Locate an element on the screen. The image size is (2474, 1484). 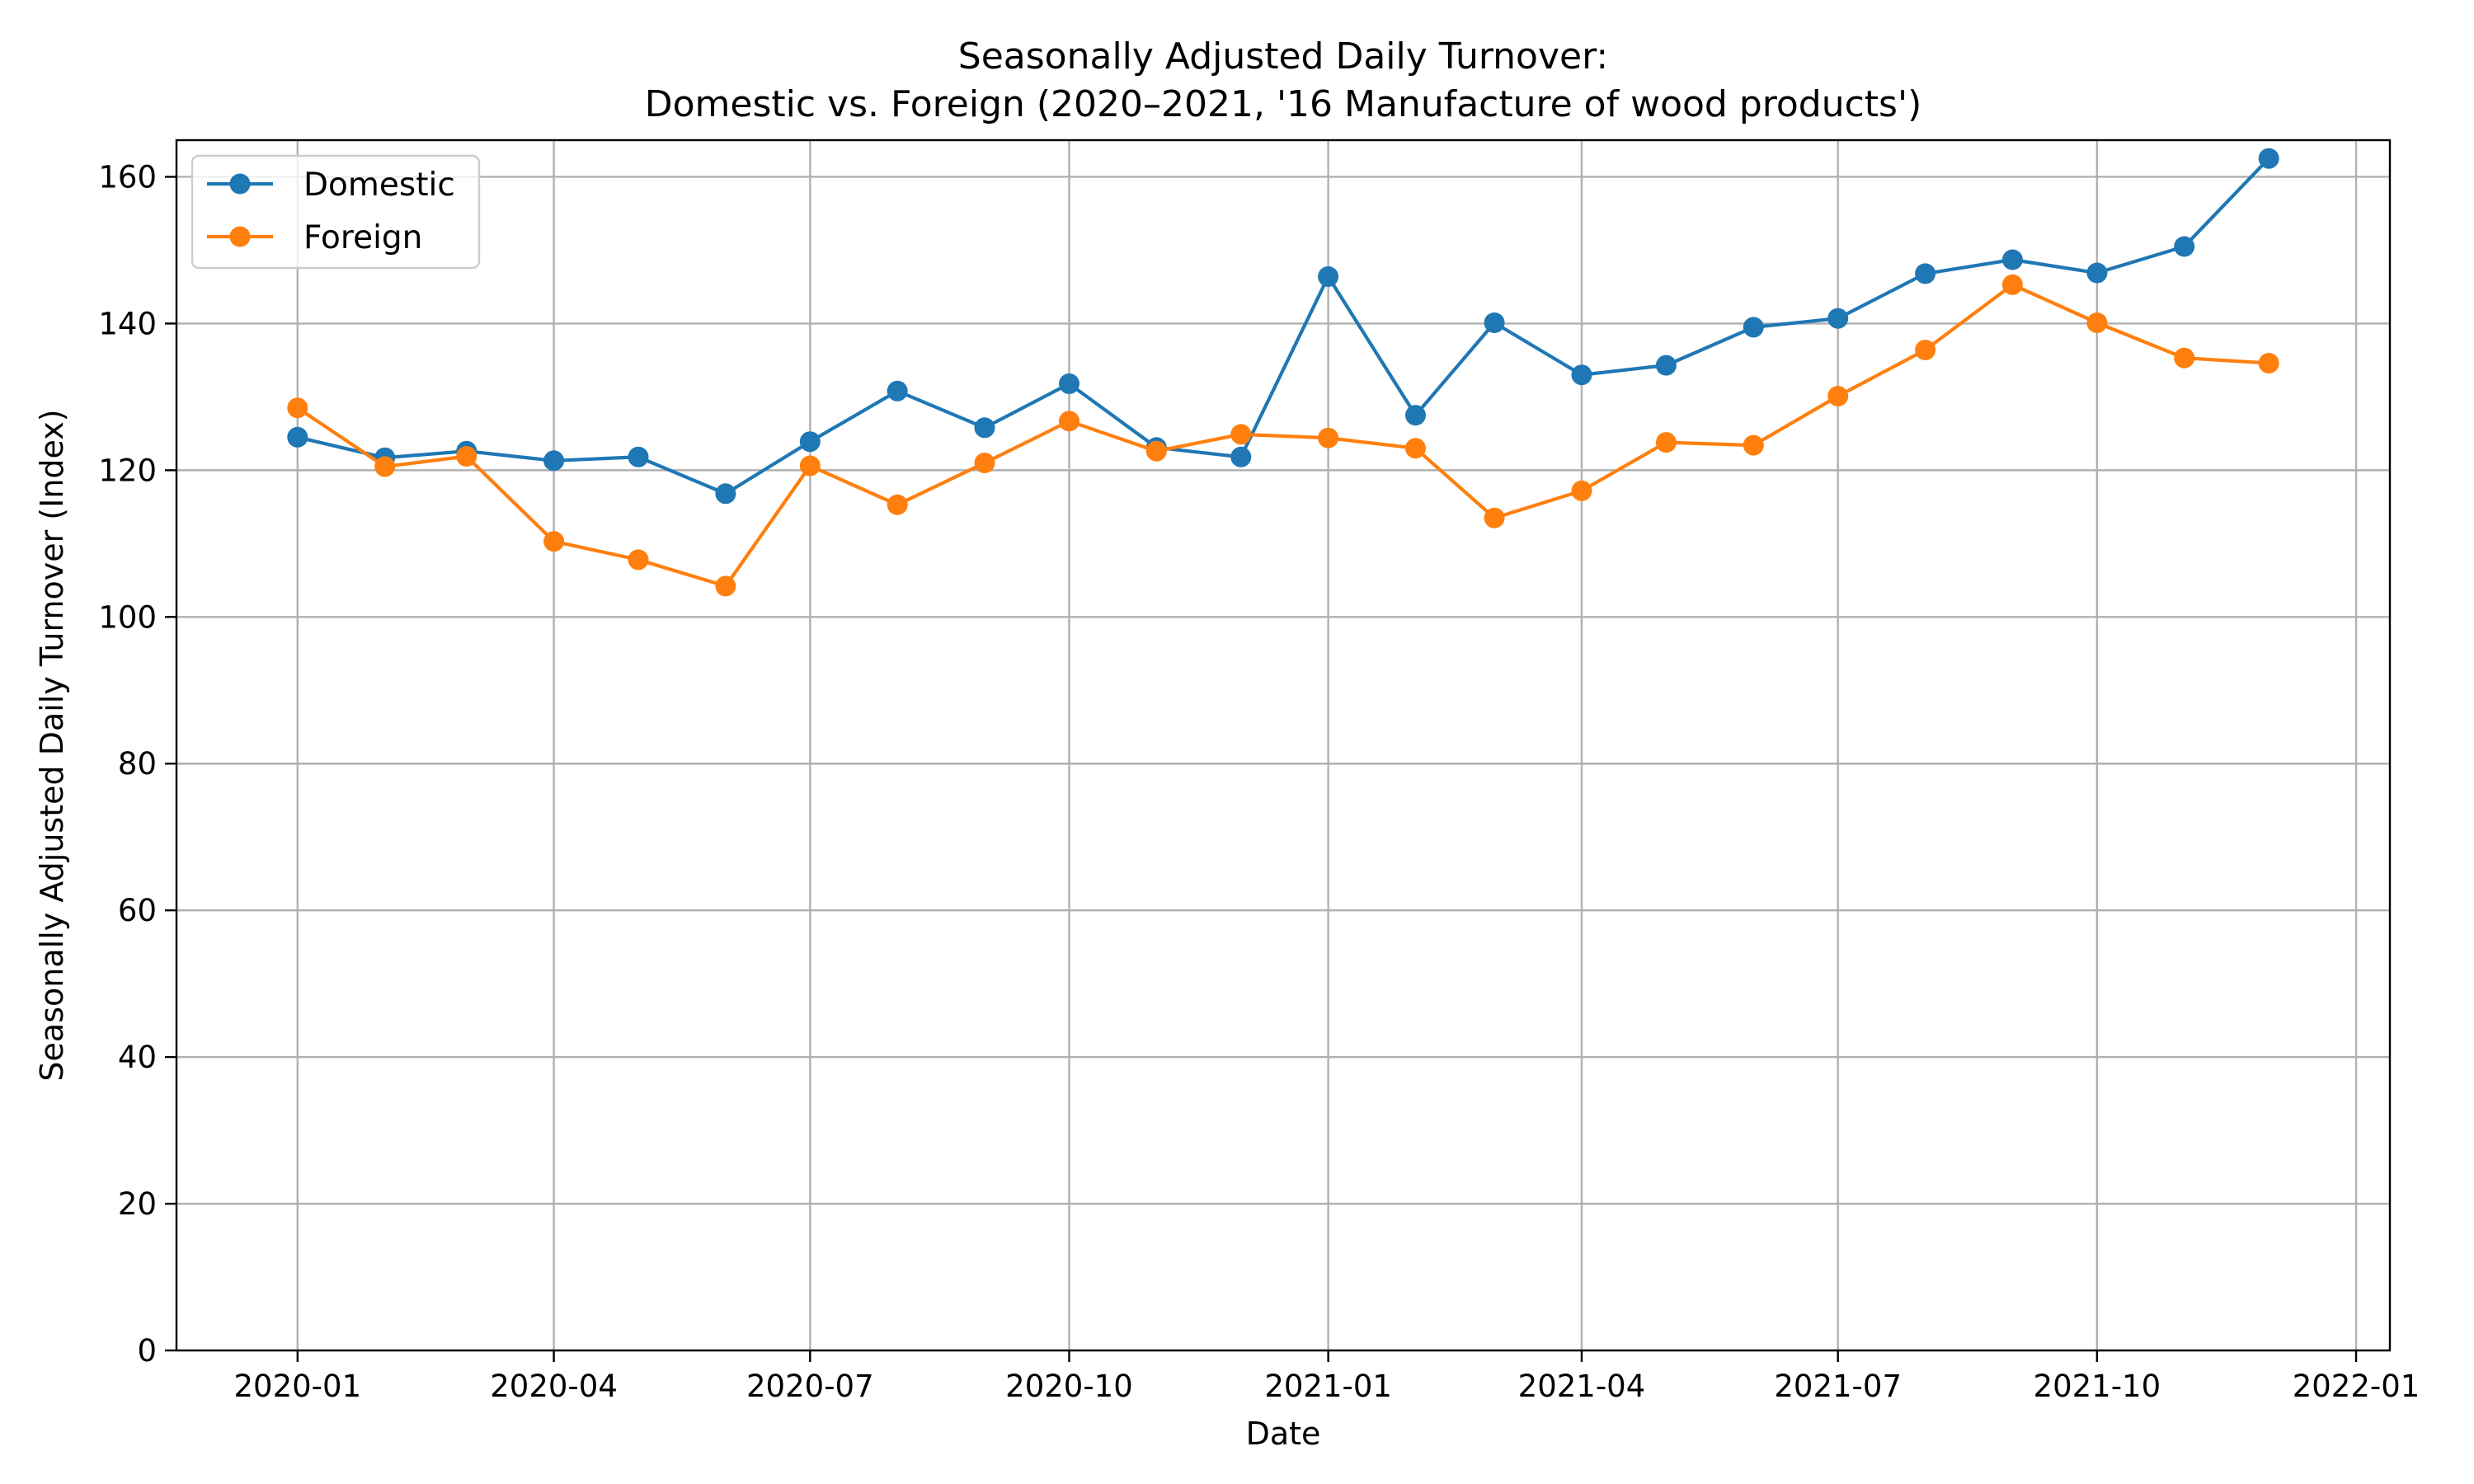
y-tick-label: 0 is located at coordinates (147, 1351).